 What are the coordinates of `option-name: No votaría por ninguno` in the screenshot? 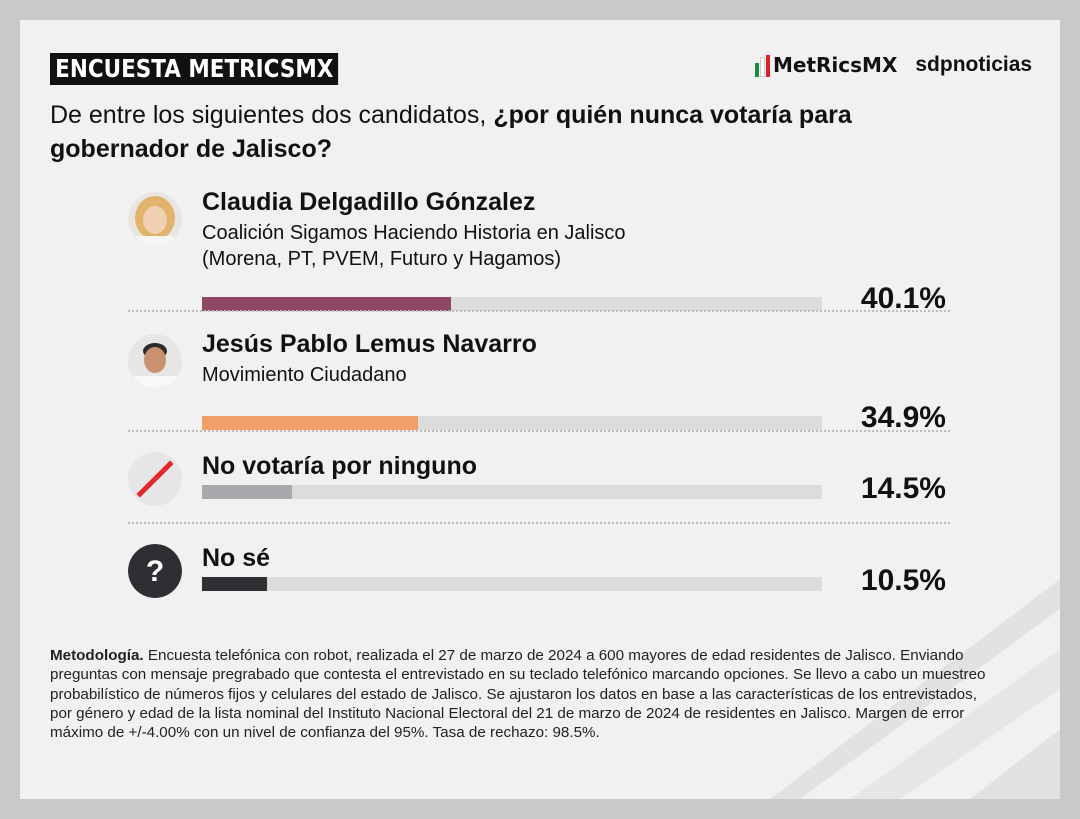 It's located at (339, 466).